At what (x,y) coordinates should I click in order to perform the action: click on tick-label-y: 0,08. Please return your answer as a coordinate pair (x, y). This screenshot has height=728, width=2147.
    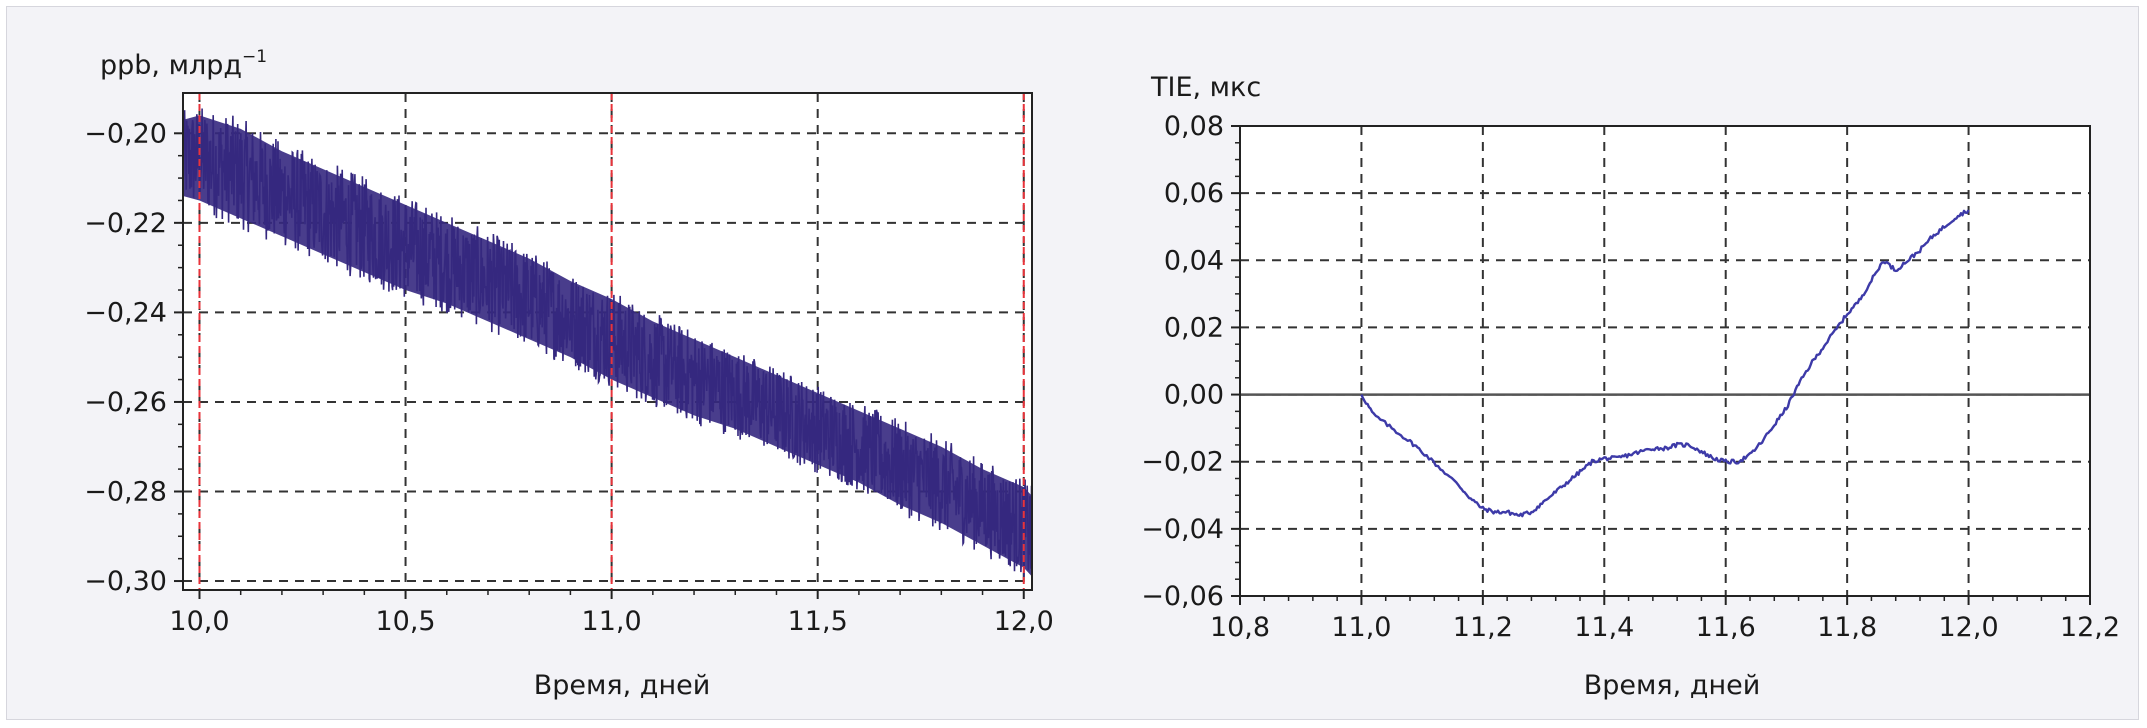
    Looking at the image, I should click on (1194, 126).